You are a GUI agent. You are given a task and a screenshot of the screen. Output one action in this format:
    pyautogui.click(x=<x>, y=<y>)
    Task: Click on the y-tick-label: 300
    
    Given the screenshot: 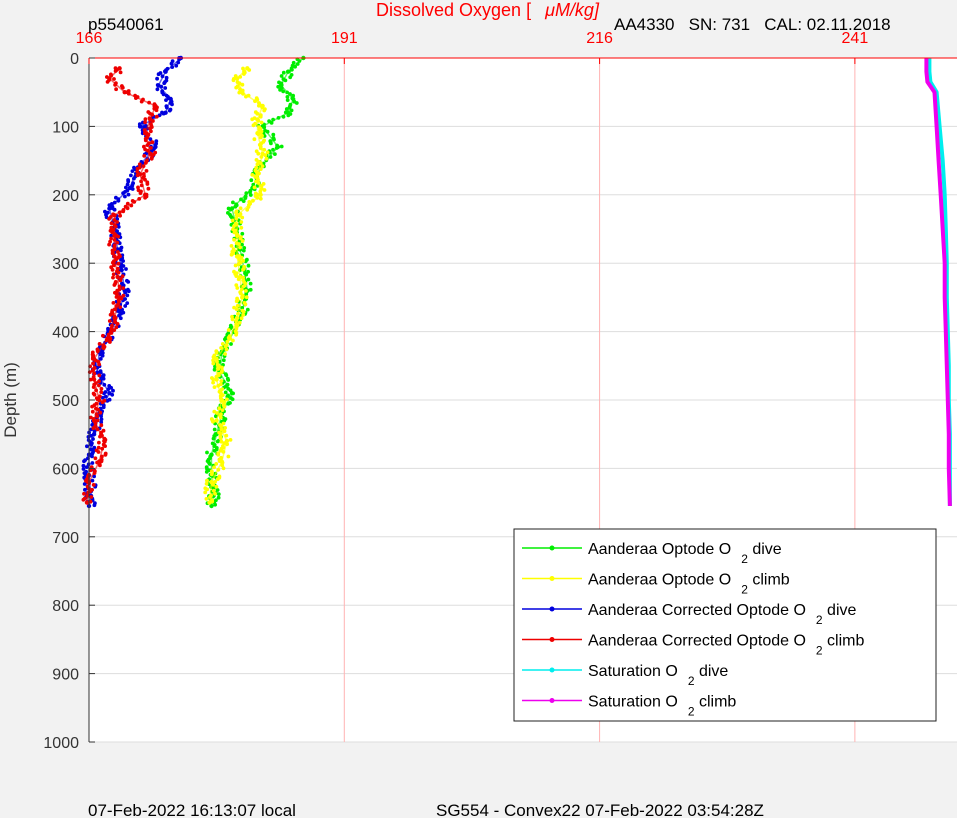 What is the action you would take?
    pyautogui.click(x=65, y=264)
    